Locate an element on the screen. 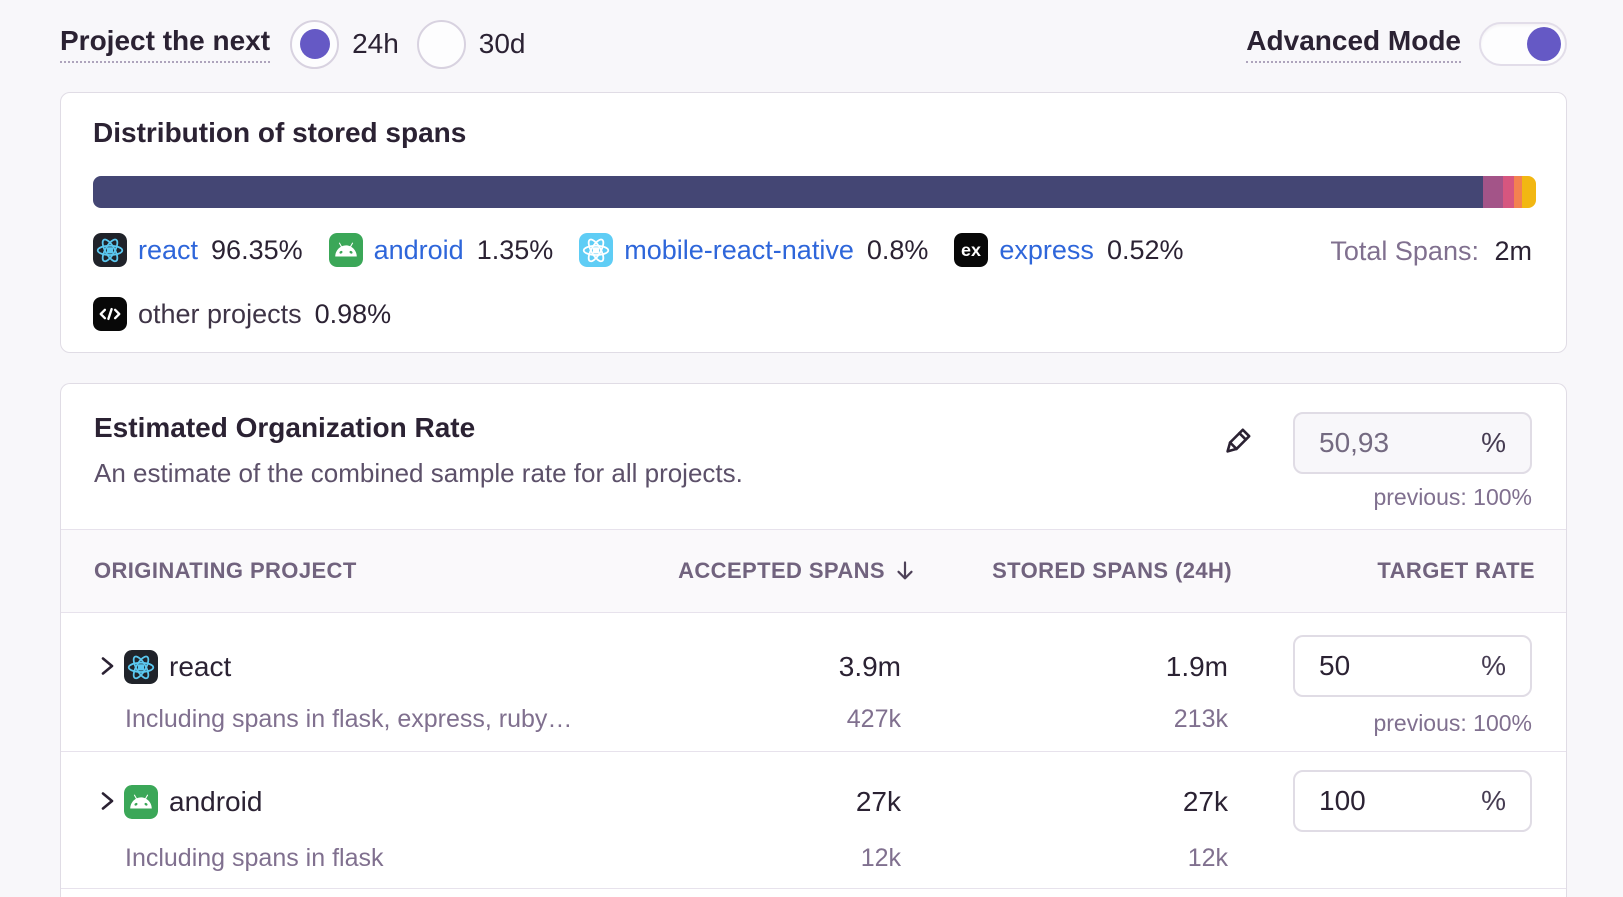 This screenshot has width=1623, height=897. bar-segment-android is located at coordinates (1493, 192).